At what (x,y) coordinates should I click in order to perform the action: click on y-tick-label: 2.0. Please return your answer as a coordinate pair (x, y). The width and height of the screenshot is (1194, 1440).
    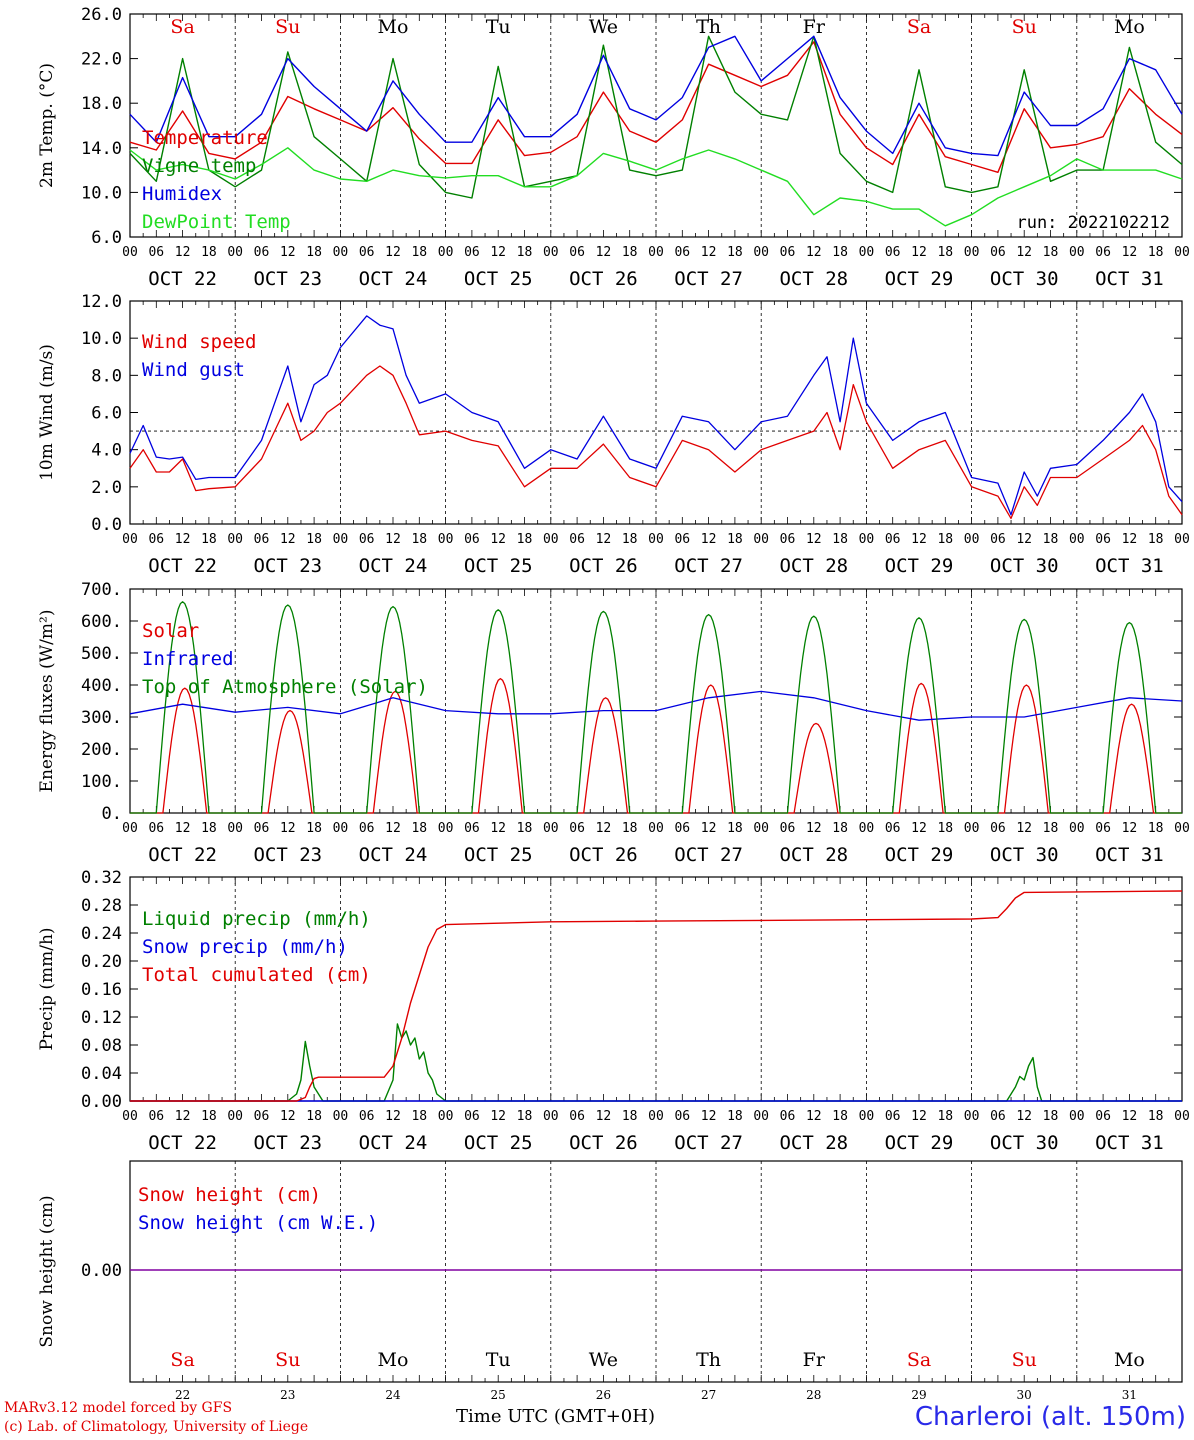
    Looking at the image, I should click on (106, 488).